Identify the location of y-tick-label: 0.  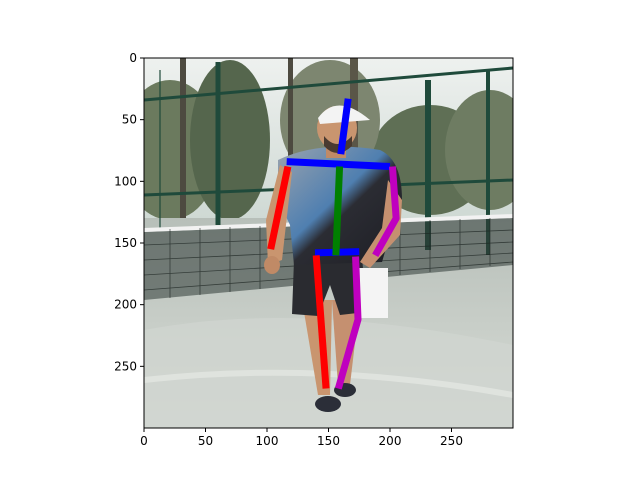
(133, 58).